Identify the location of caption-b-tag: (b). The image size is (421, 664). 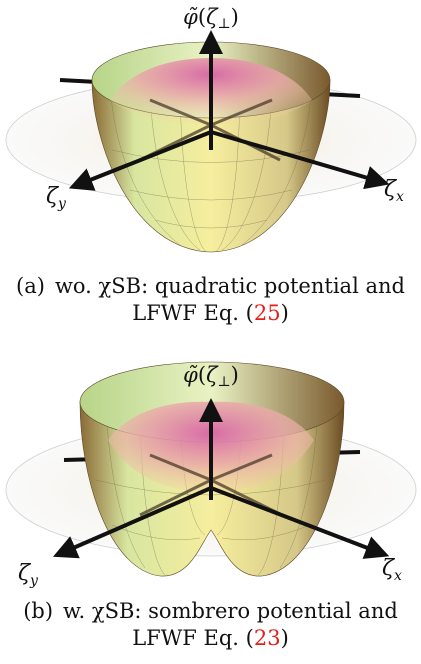
(38, 611).